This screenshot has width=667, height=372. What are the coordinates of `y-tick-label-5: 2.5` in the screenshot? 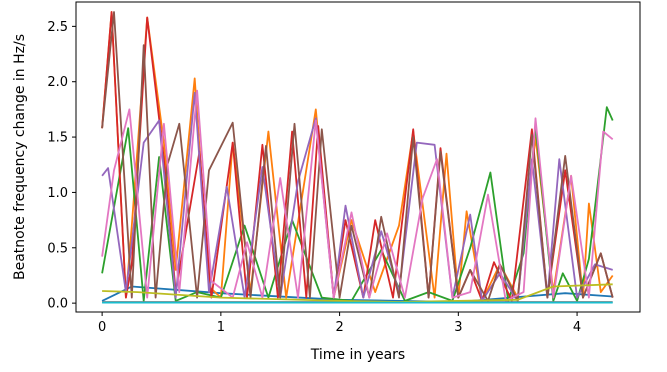 It's located at (57, 27).